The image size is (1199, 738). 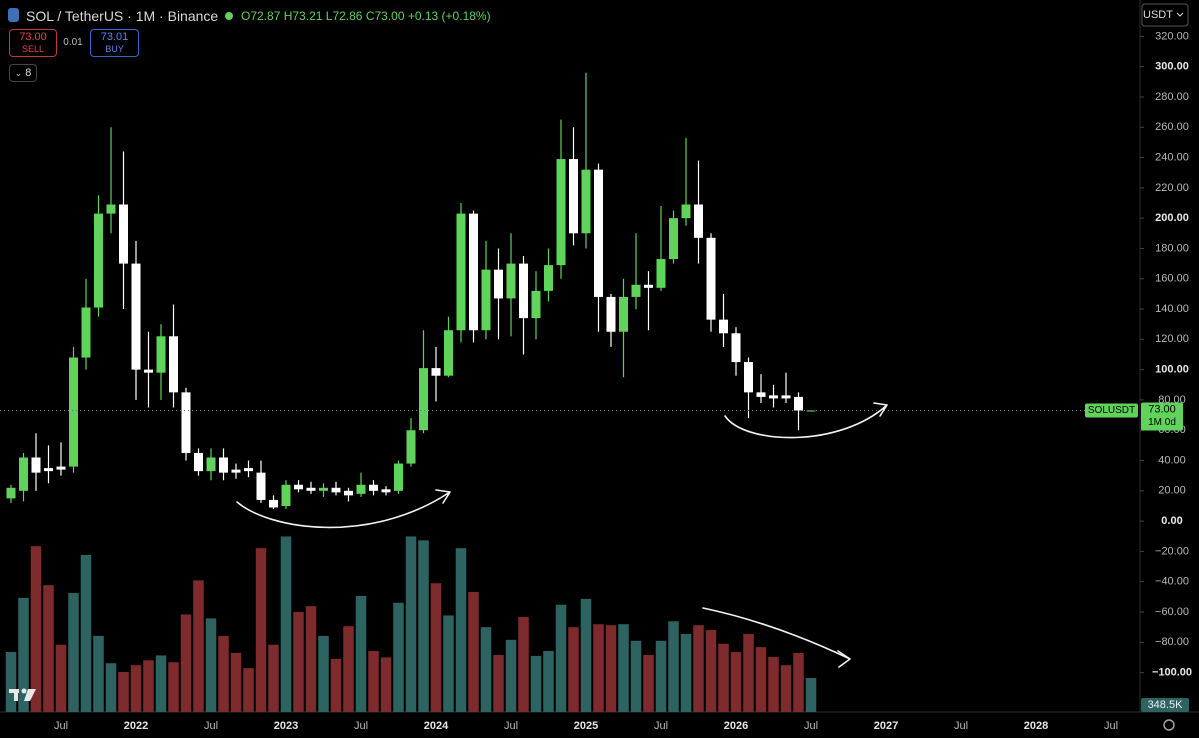 I want to click on y-tick-label: 20.00, so click(x=1172, y=491).